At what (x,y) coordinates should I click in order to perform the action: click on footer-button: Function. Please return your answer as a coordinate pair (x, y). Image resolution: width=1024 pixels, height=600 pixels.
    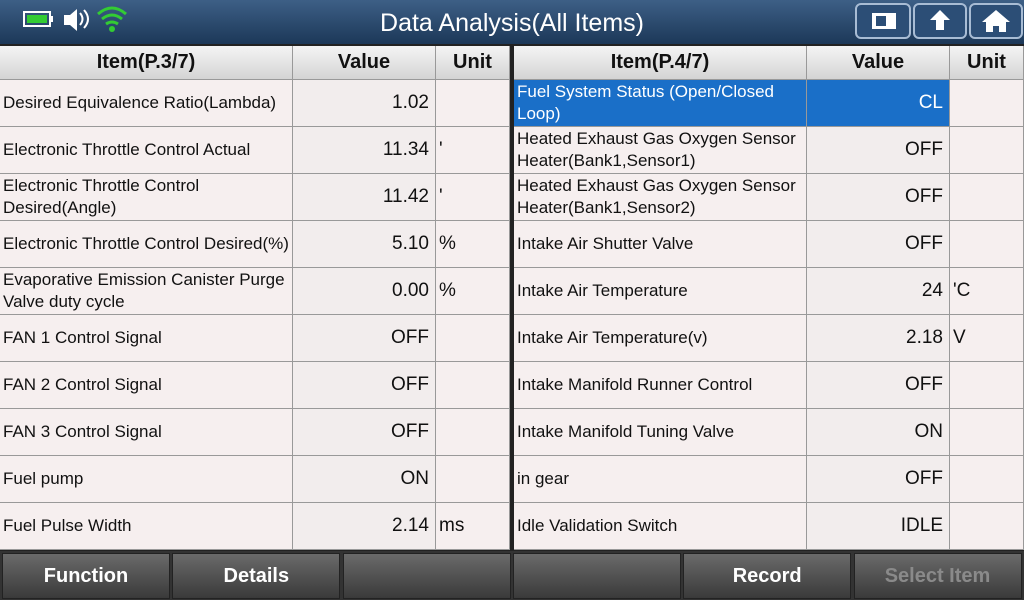
    Looking at the image, I should click on (86, 576).